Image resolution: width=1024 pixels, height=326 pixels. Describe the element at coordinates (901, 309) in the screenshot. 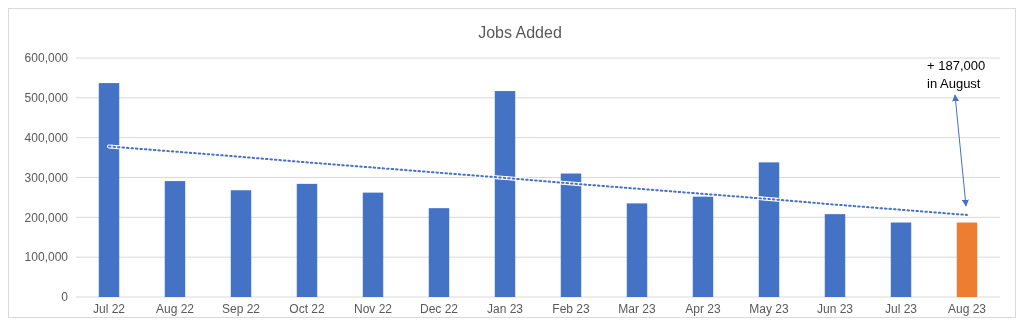

I see `x-tick-label: Jul 23` at that location.